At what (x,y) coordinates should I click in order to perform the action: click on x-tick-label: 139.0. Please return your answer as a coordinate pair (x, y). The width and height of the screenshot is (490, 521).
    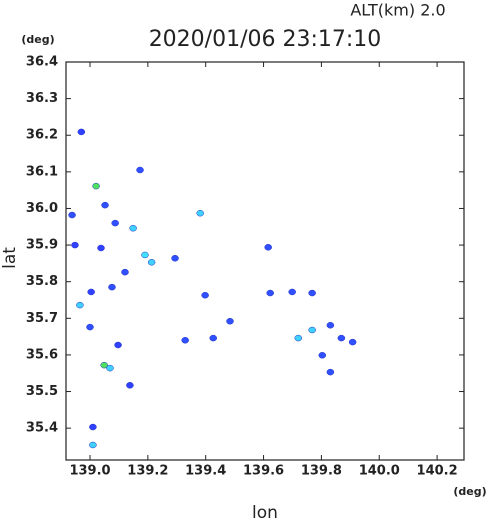
    Looking at the image, I should click on (89, 471).